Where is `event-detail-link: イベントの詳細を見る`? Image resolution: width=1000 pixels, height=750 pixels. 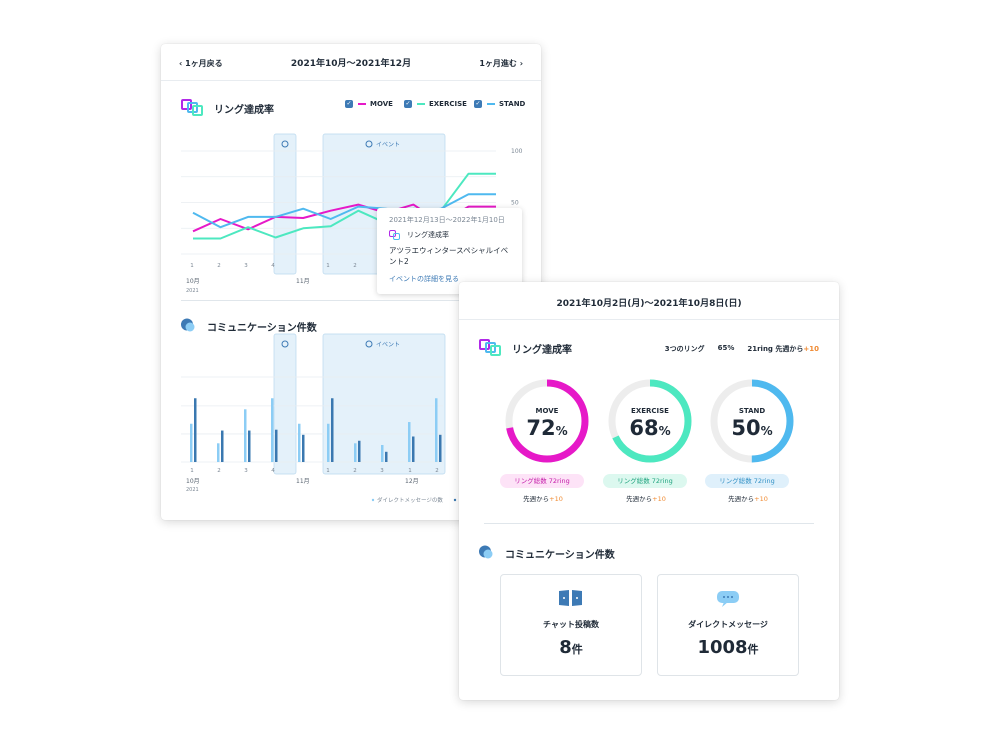 event-detail-link: イベントの詳細を見る is located at coordinates (424, 279).